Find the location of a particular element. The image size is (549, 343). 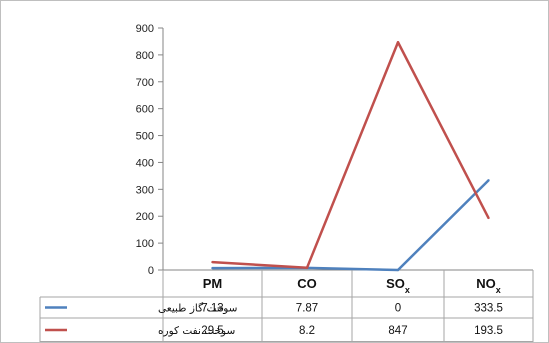

table-cell: 7.87 is located at coordinates (307, 309).